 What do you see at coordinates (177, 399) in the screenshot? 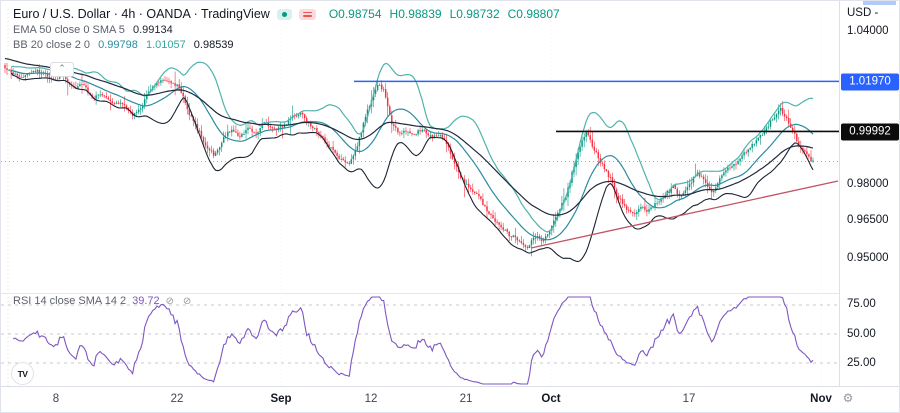
I see `time-tick: 22` at bounding box center [177, 399].